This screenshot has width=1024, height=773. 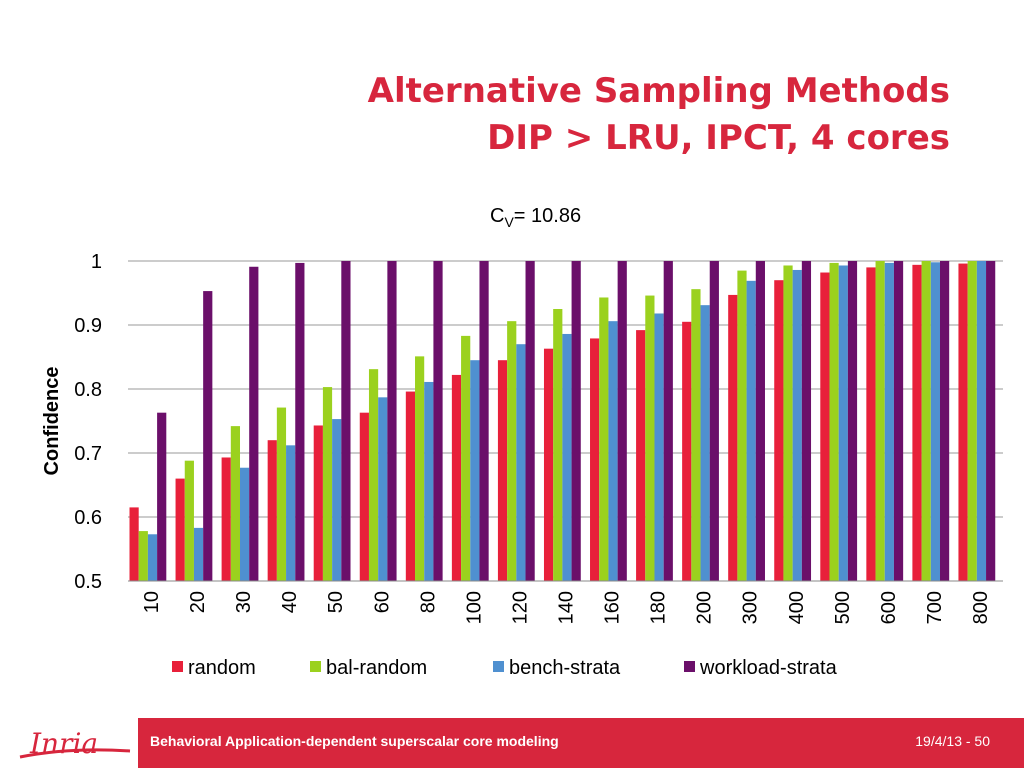 What do you see at coordinates (843, 607) in the screenshot?
I see `x-tick-label: 500` at bounding box center [843, 607].